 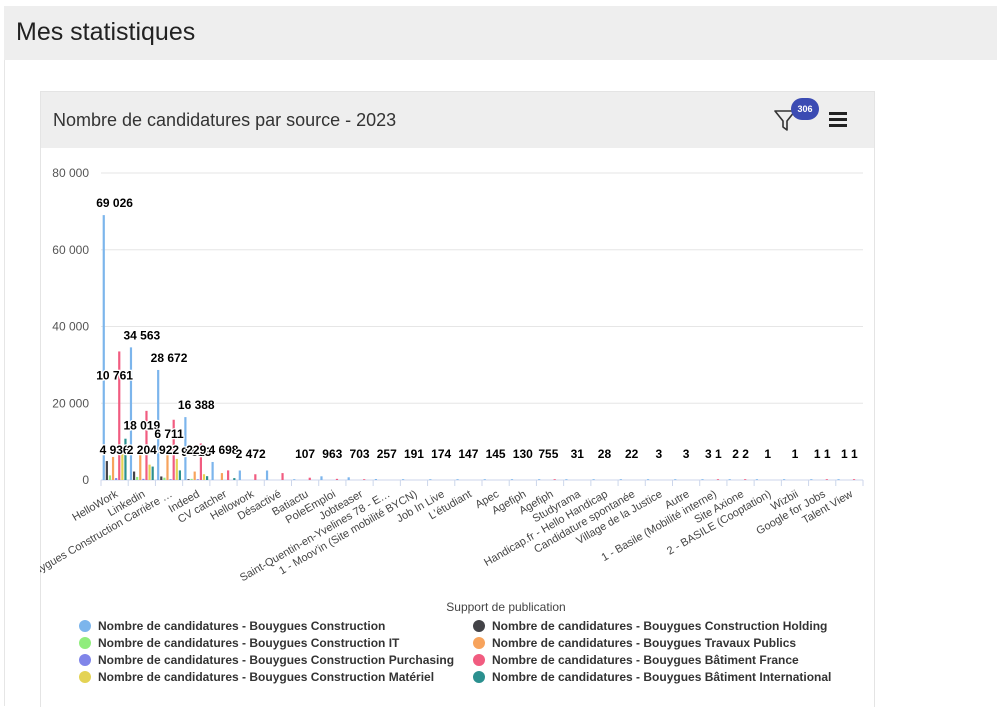 I want to click on data-label: 2 472, so click(x=251, y=454).